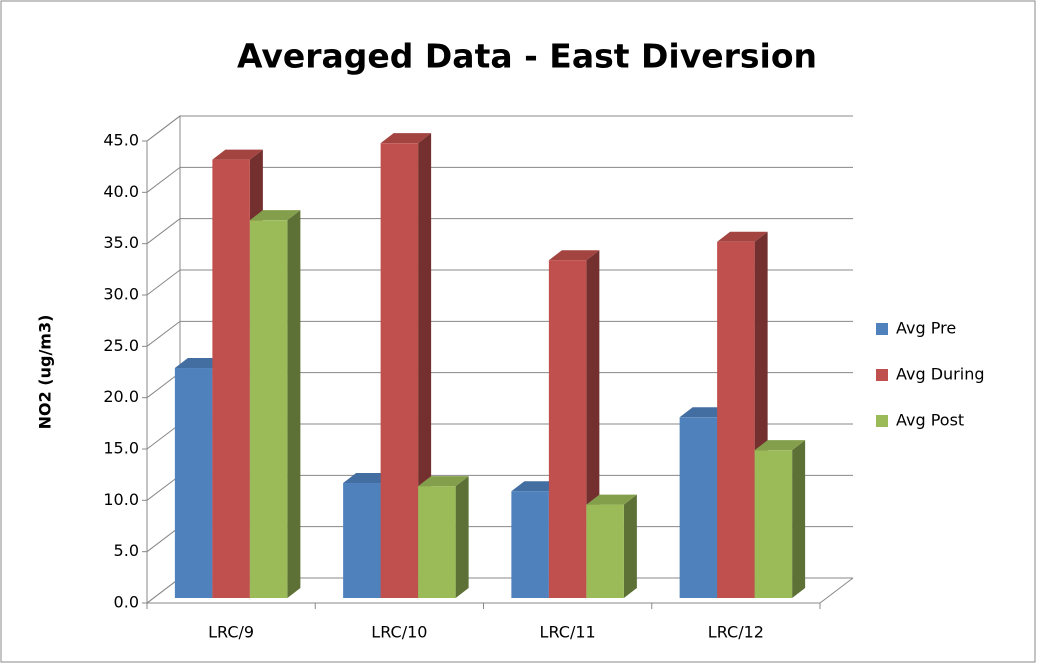  Describe the element at coordinates (527, 56) in the screenshot. I see `chart-title: Averaged Data - East Diversion` at that location.